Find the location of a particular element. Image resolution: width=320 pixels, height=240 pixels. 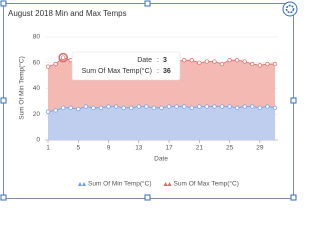

y-tick-label: 0 is located at coordinates (38, 140).